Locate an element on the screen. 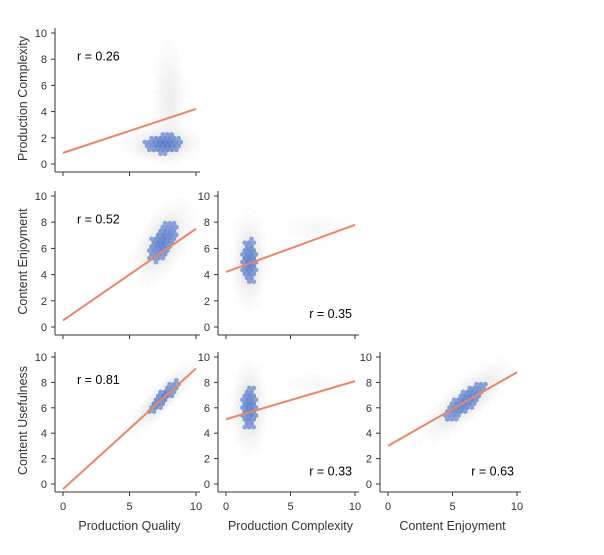  x-axis-label: Content Enjoyment is located at coordinates (452, 526).